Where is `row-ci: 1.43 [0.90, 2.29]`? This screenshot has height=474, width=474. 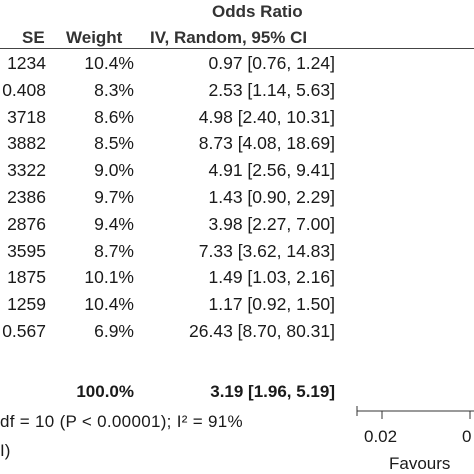 row-ci: 1.43 [0.90, 2.29] is located at coordinates (272, 197).